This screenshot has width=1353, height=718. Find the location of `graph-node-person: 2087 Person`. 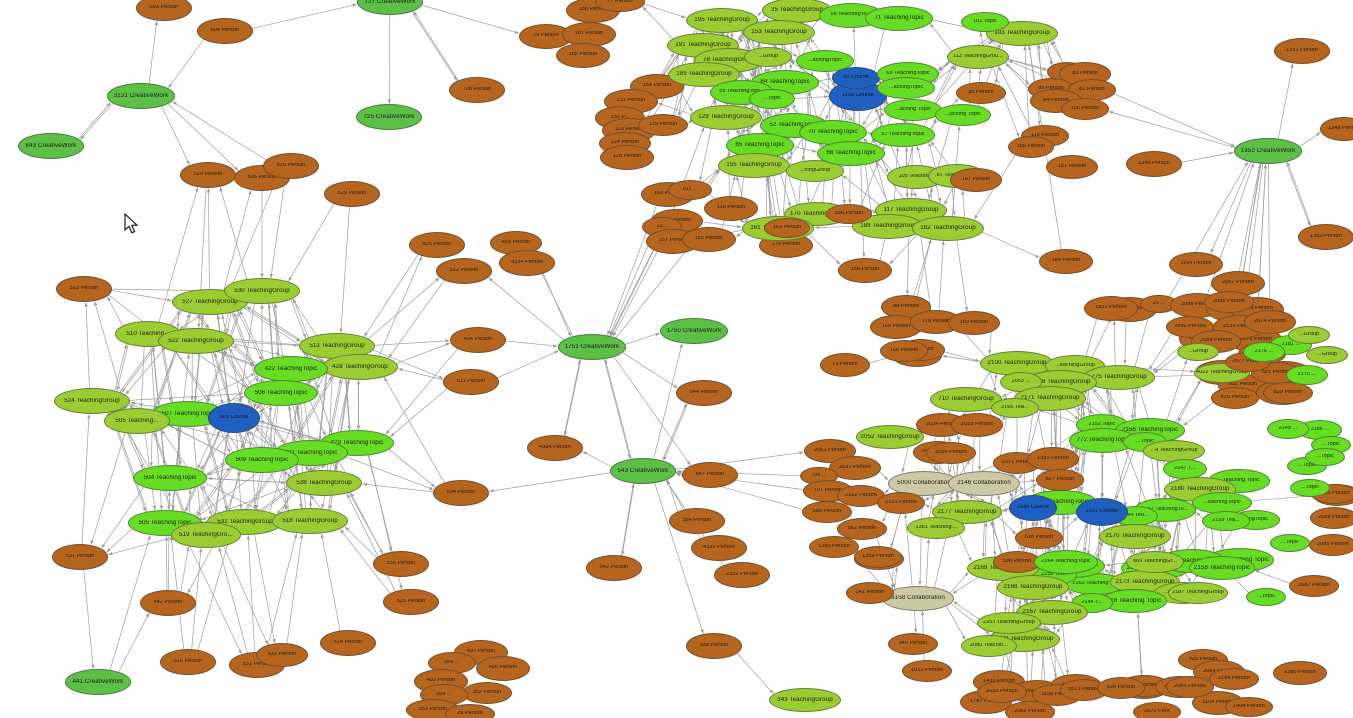

graph-node-person: 2087 Person is located at coordinates (1314, 586).